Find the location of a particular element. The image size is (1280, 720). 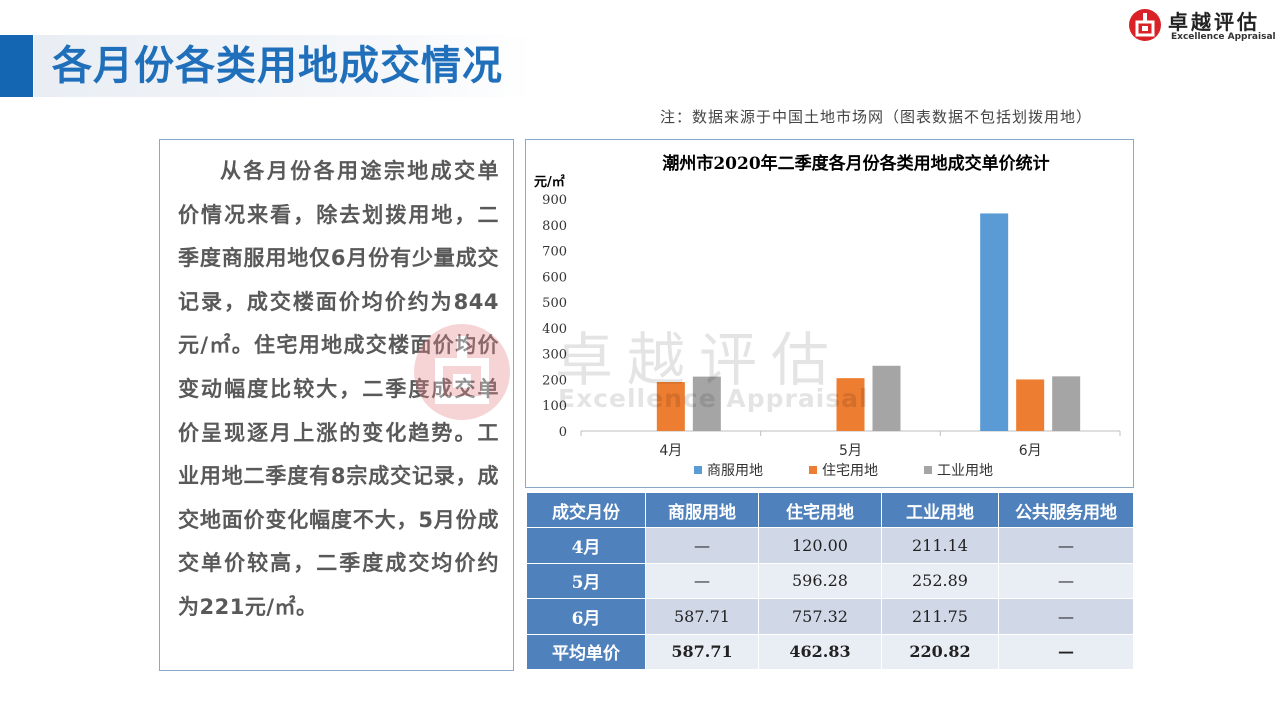

chart-legend: 商服用地 住宅用地 工业用地 is located at coordinates (843, 471).